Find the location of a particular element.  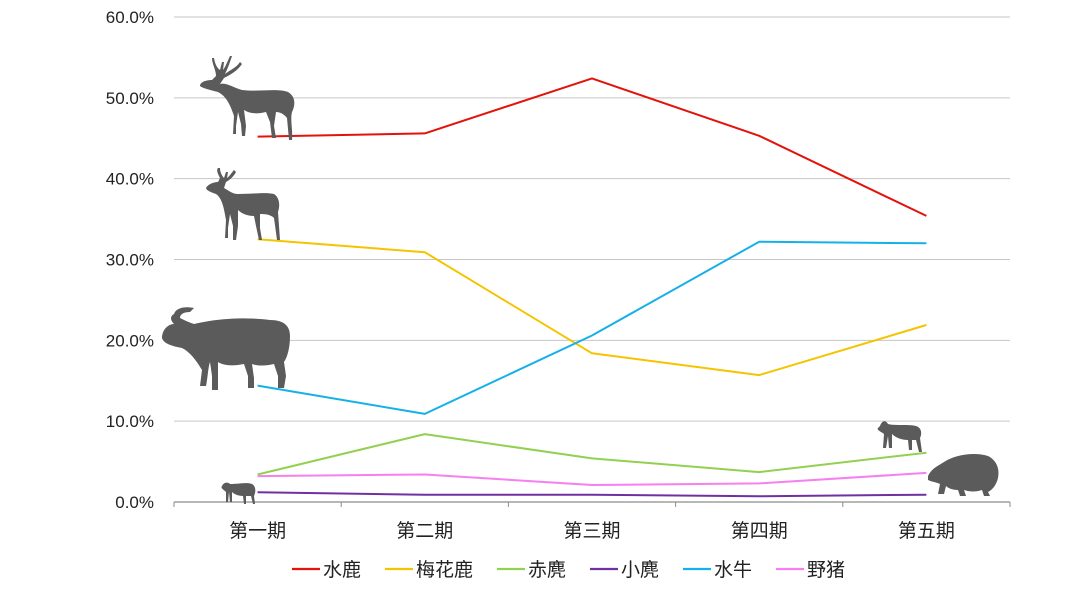

sika-deer-icon is located at coordinates (243, 204).